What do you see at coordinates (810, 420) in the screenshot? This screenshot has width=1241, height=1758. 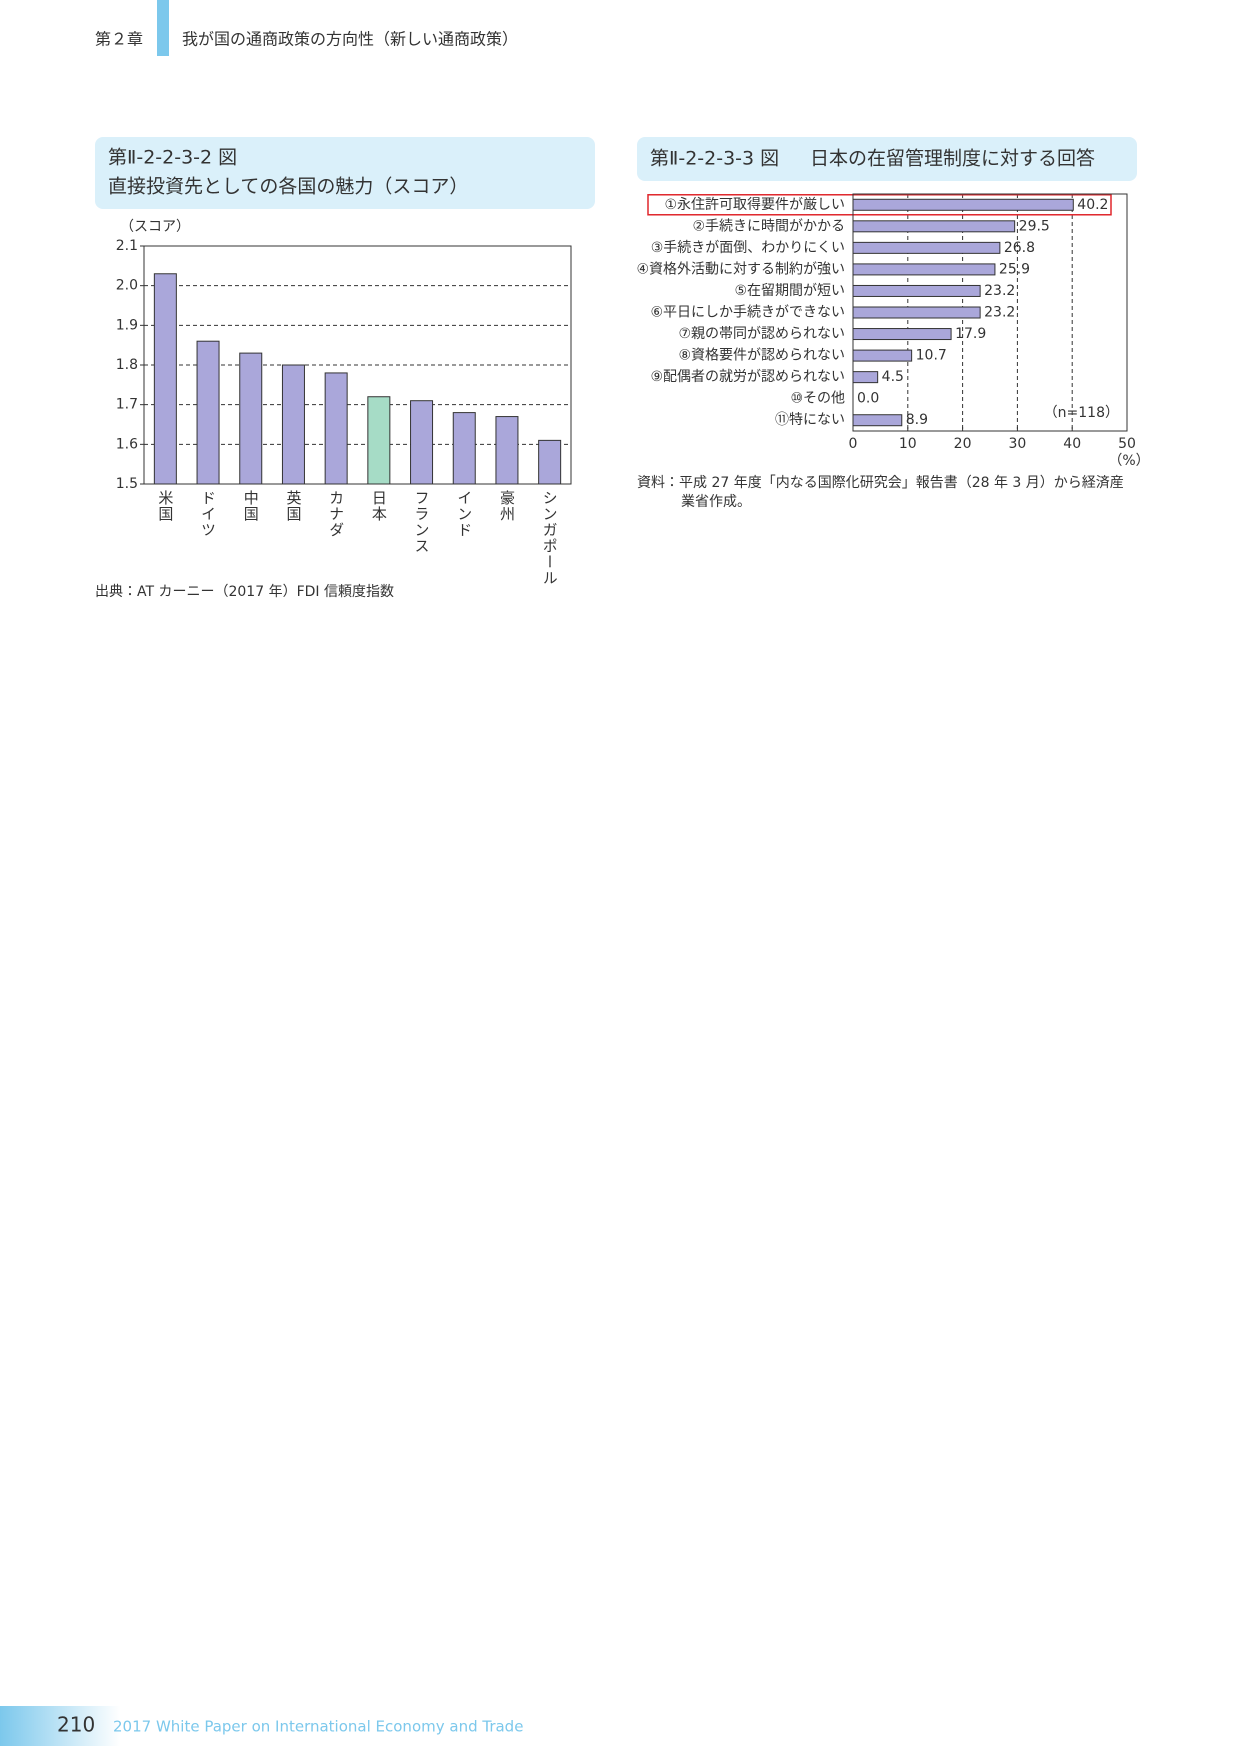 I see `y-tick-label: ⑪特にない` at bounding box center [810, 420].